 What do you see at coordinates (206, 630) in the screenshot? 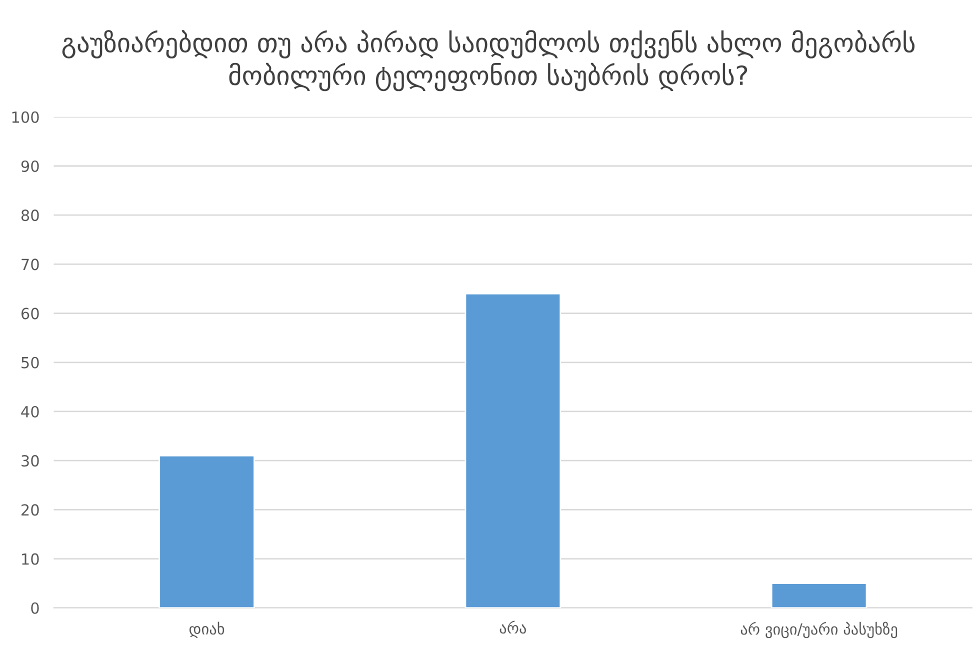
I see `x-tick-label: დიახ` at bounding box center [206, 630].